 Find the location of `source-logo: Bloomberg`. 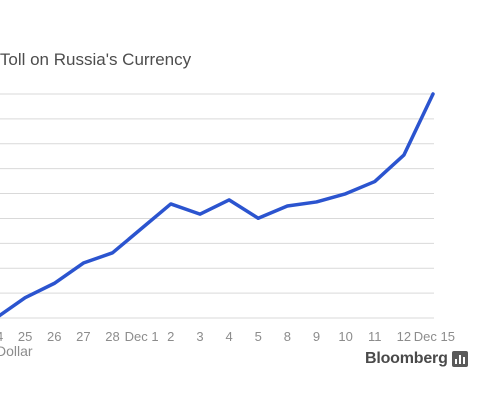

source-logo: Bloomberg is located at coordinates (406, 358).